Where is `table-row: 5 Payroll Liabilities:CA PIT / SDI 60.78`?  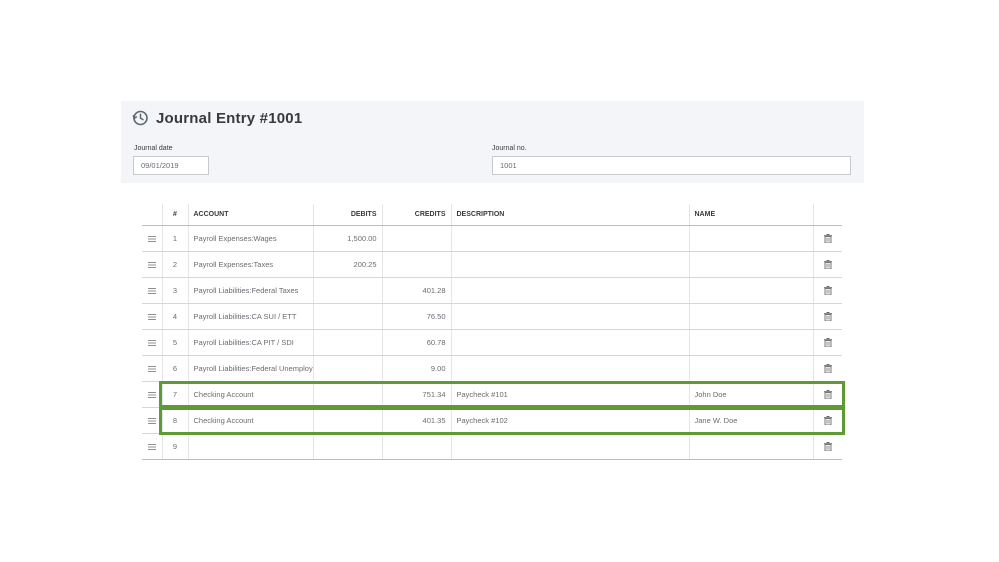
table-row: 5 Payroll Liabilities:CA PIT / SDI 60.78 is located at coordinates (492, 342).